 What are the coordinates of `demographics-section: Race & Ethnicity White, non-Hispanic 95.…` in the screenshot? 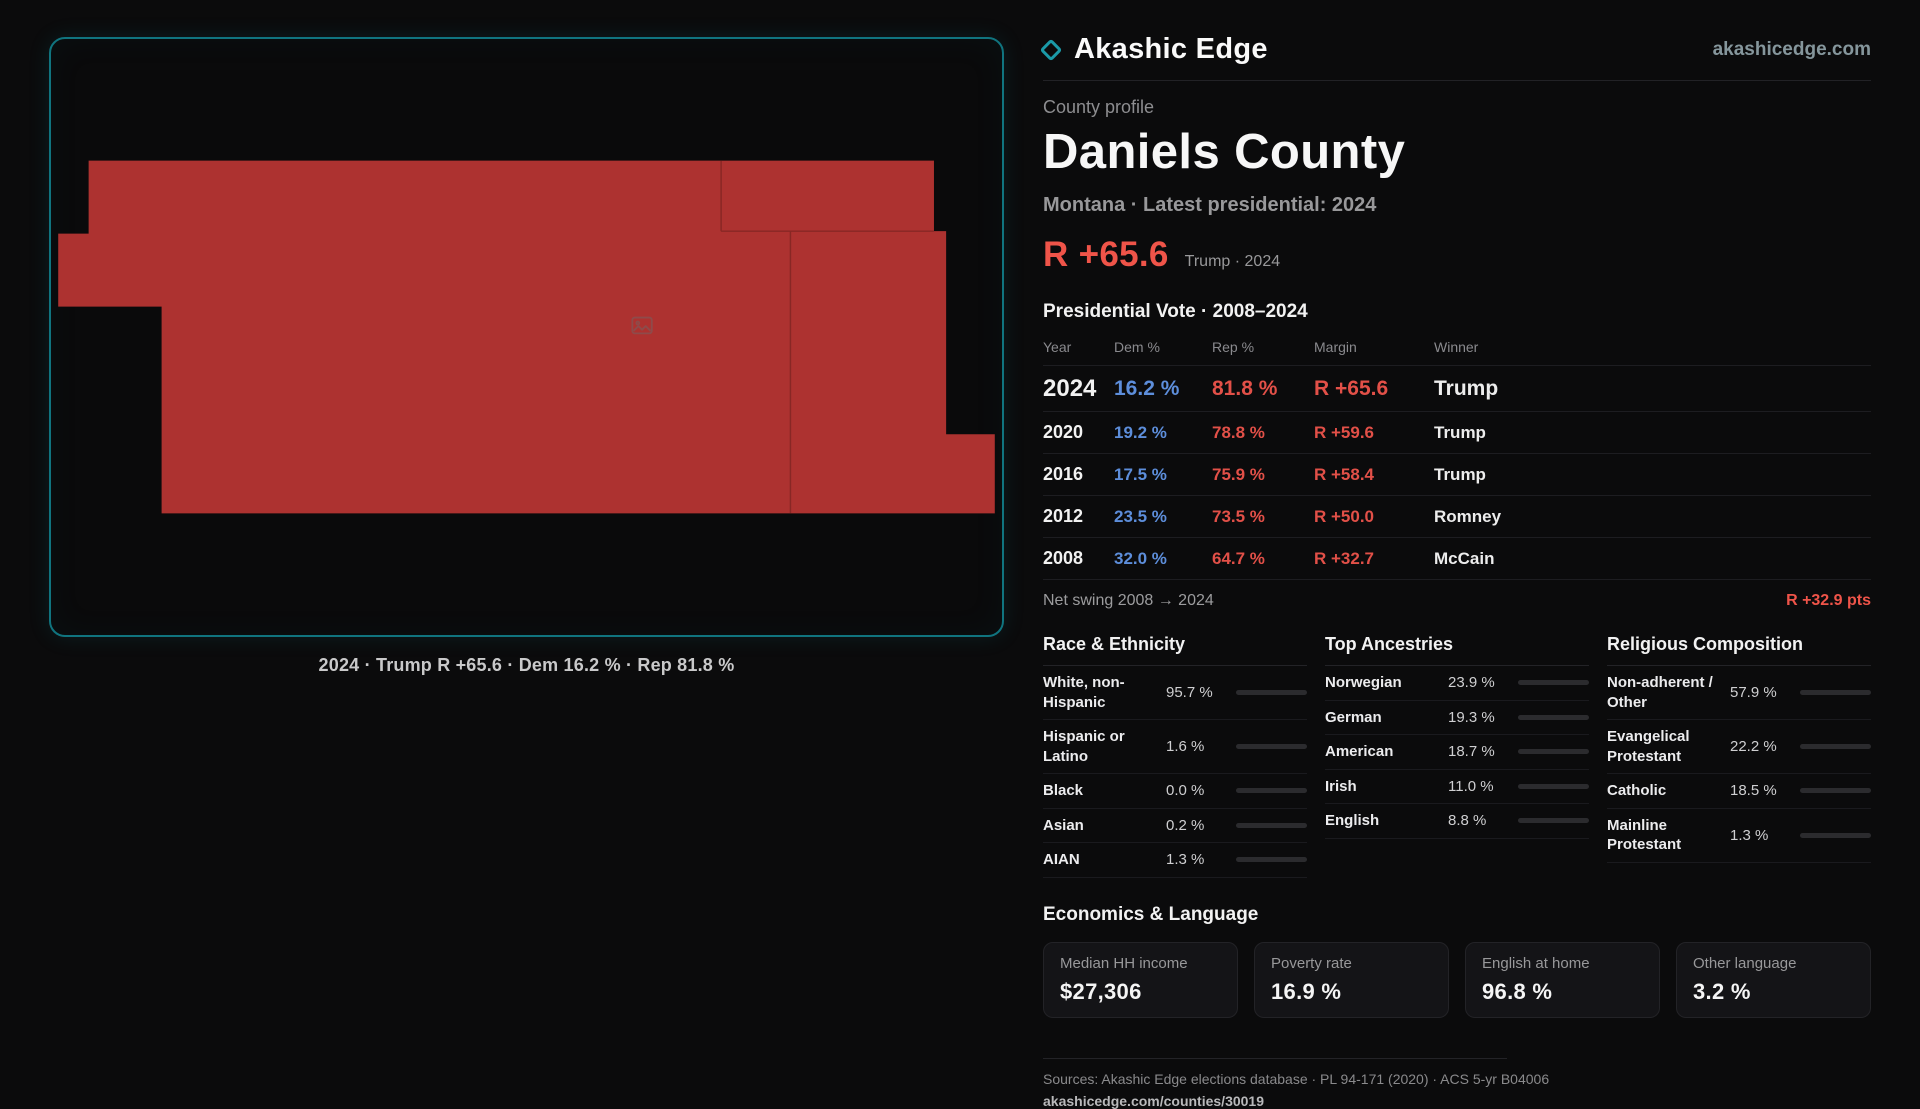 It's located at (1457, 752).